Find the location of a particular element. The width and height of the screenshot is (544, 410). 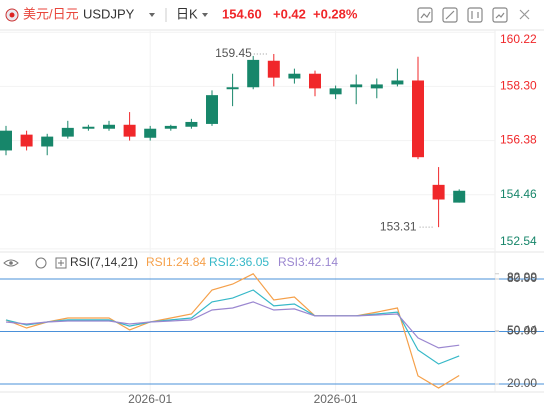

price-change-pct: +0.28% is located at coordinates (335, 13).